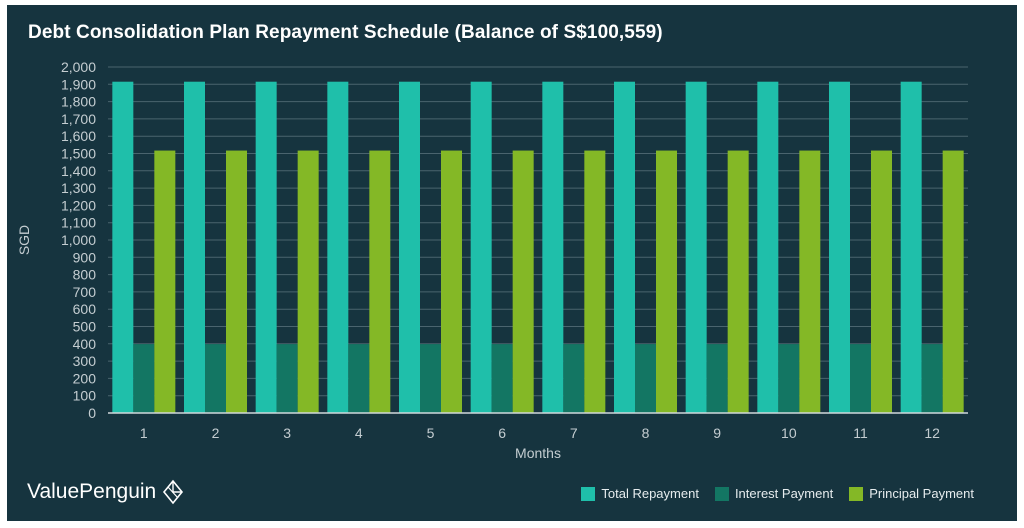 The image size is (1024, 528). What do you see at coordinates (78, 67) in the screenshot?
I see `y-tick-label: 2,000` at bounding box center [78, 67].